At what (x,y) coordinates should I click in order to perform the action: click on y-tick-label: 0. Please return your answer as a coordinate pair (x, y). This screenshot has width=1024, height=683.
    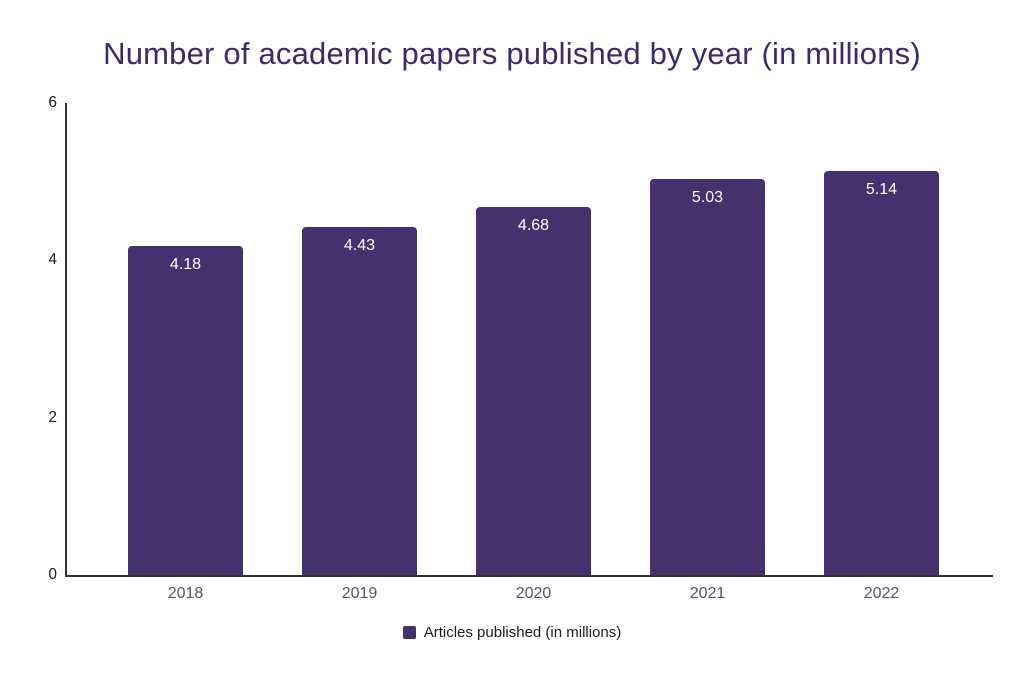
    Looking at the image, I should click on (52, 574).